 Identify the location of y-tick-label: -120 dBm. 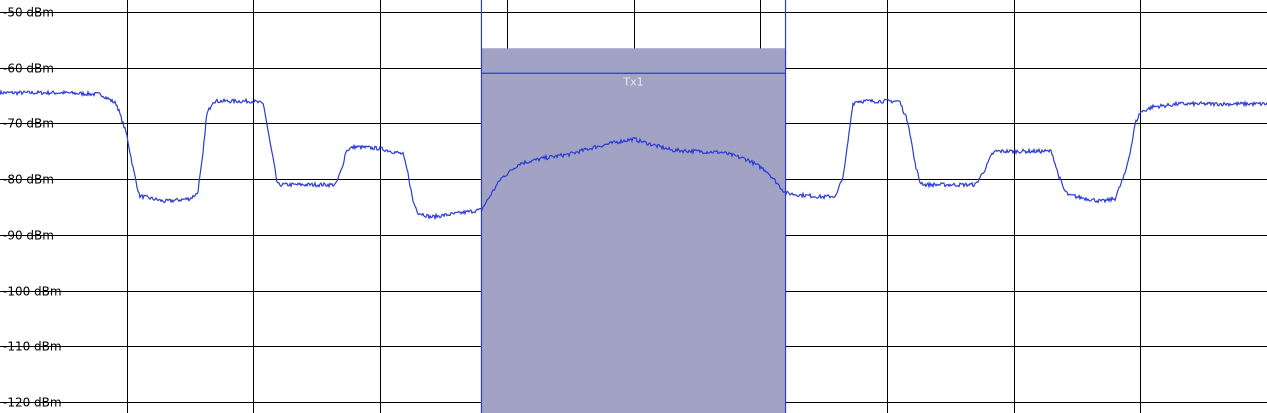
(32, 403).